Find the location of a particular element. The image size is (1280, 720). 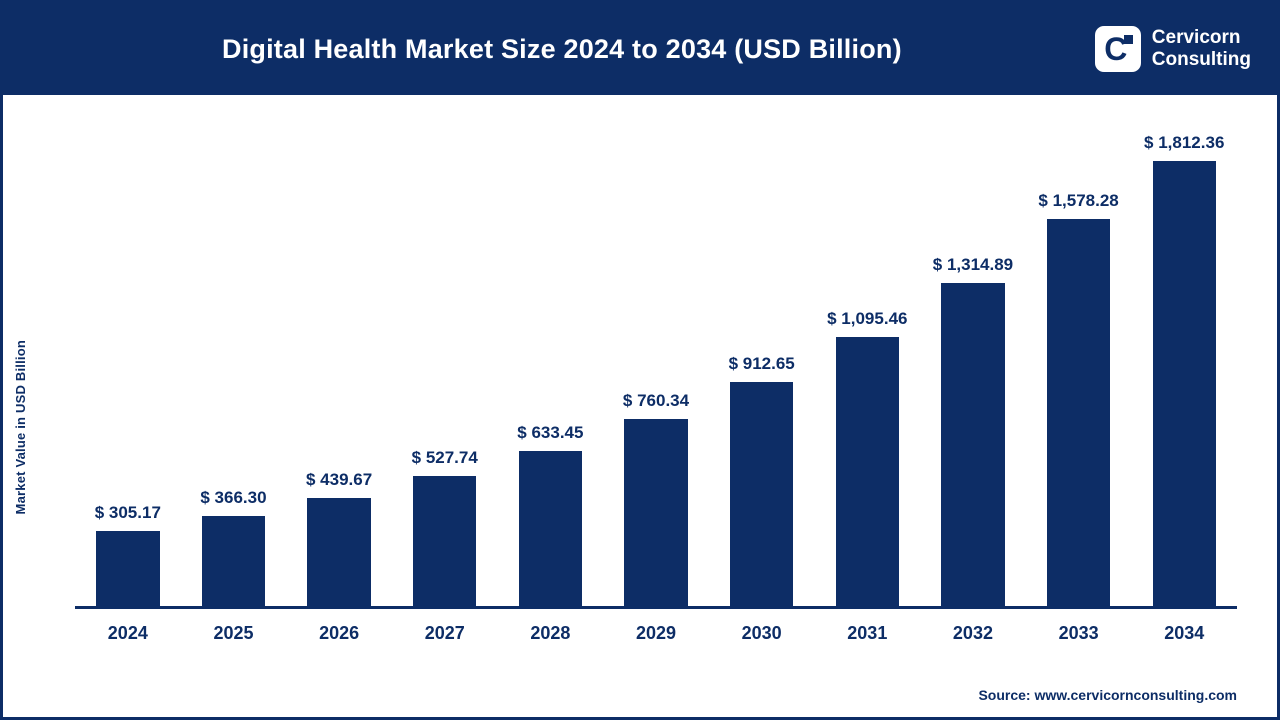

bar-group: $ 1,095.46 is located at coordinates (867, 457).